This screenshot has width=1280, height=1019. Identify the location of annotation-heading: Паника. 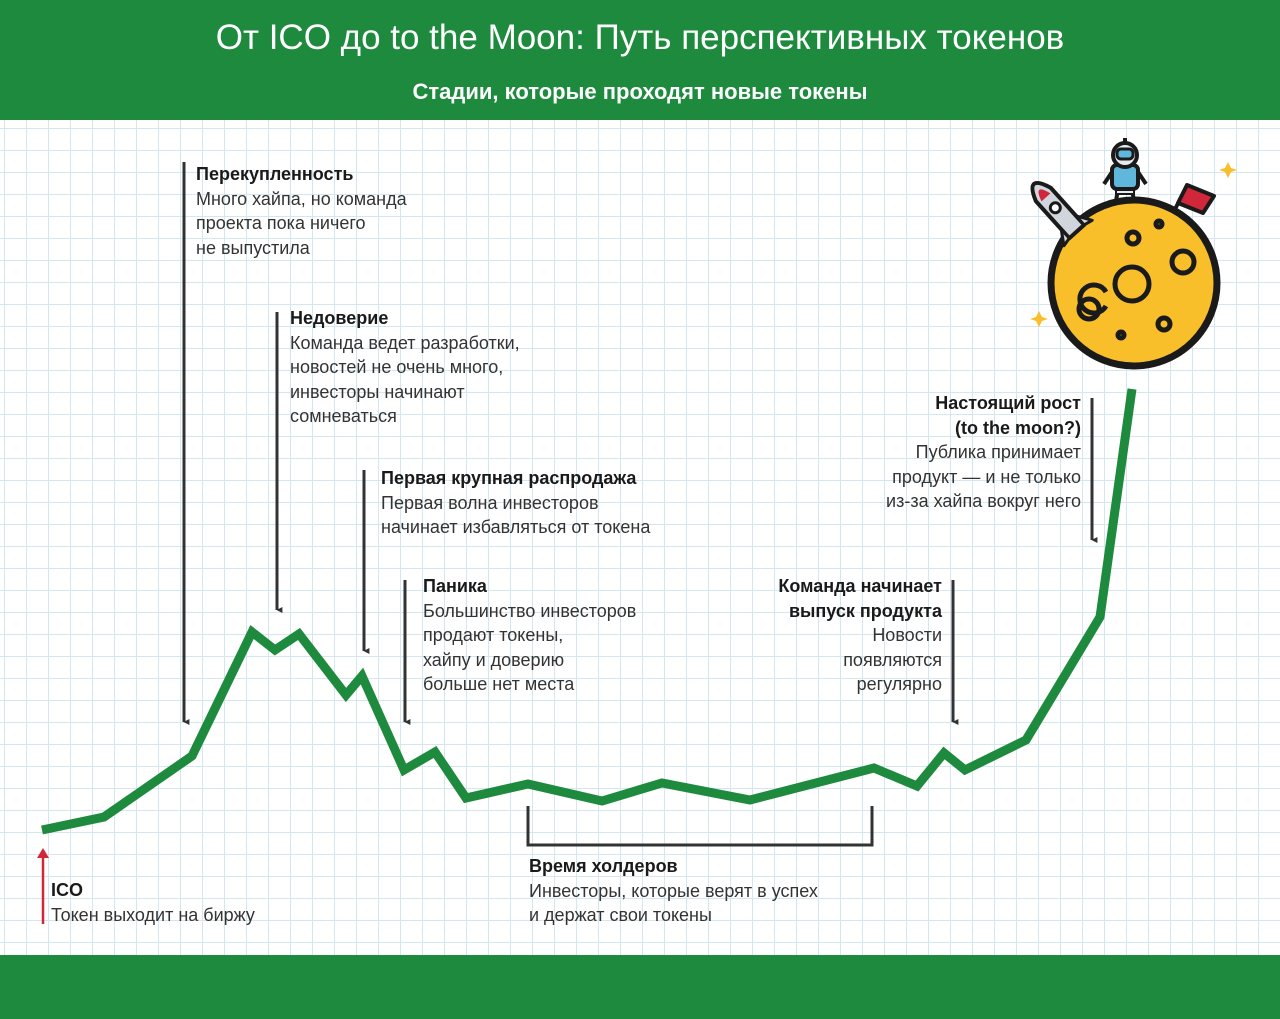
(455, 586).